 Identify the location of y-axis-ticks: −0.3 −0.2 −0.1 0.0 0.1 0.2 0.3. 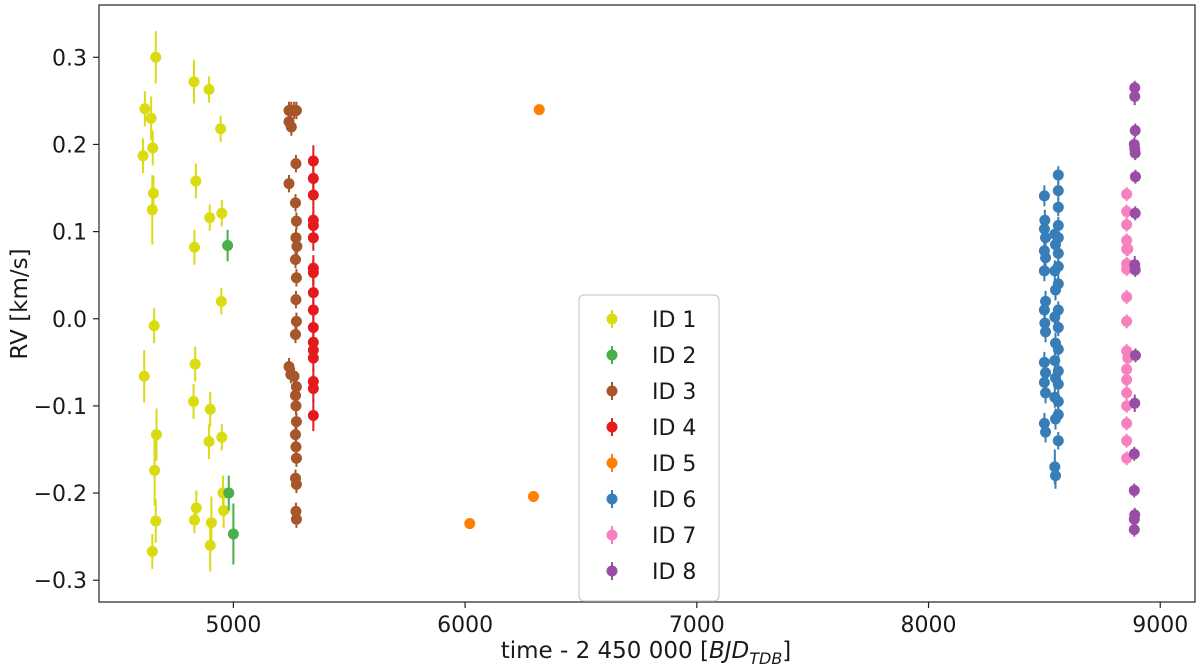
(66, 320).